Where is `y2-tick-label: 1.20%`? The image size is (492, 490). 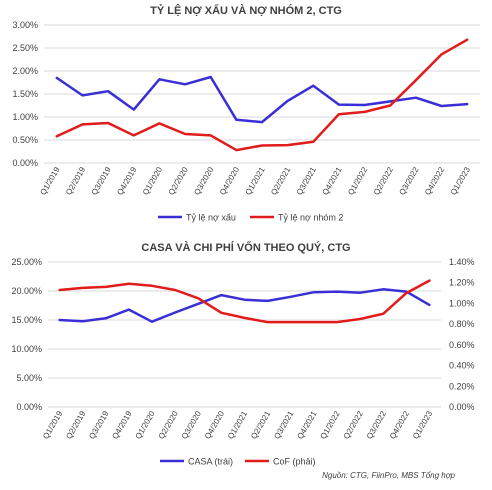 y2-tick-label: 1.20% is located at coordinates (462, 283).